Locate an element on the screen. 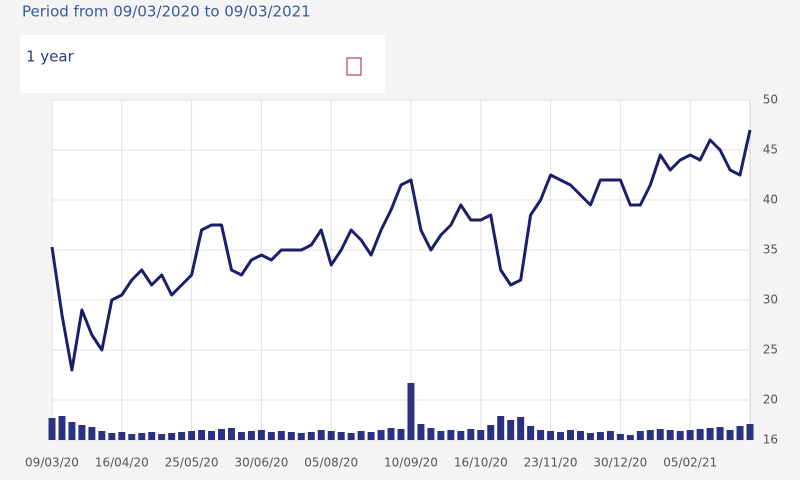  y-tick-label: 40 is located at coordinates (770, 200).